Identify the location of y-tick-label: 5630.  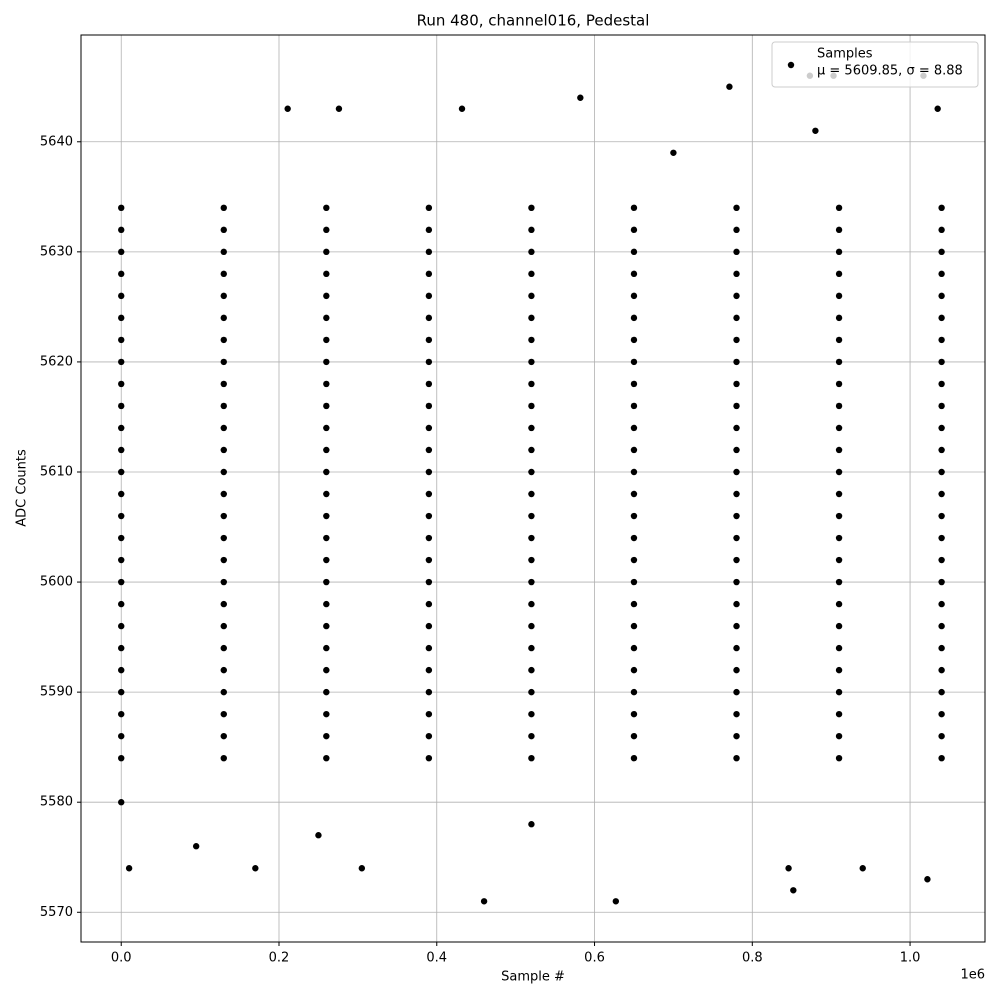
(56, 251).